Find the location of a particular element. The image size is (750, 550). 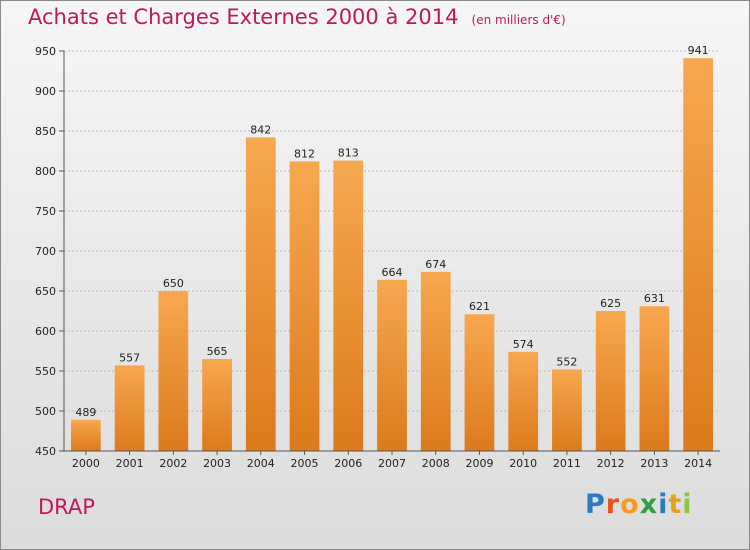

y-tick-label: 900 is located at coordinates (45, 91).